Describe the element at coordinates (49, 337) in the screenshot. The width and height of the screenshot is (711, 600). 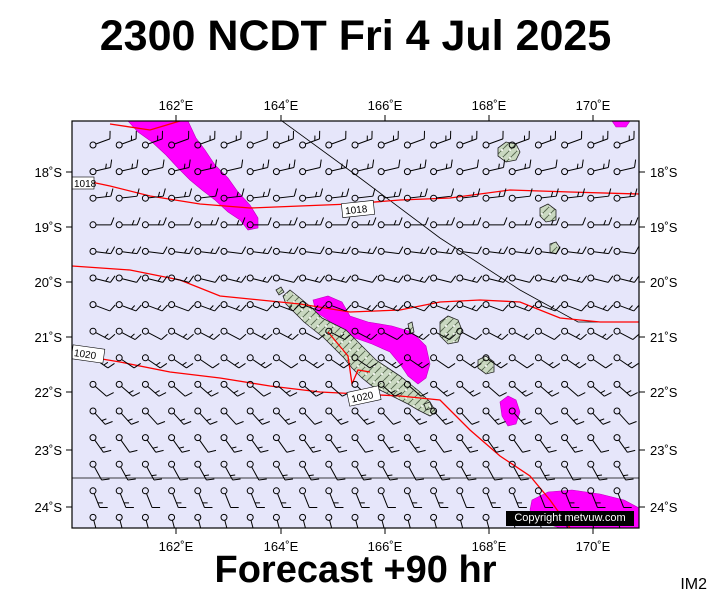
I see `lat-label-21: 21˚S` at that location.